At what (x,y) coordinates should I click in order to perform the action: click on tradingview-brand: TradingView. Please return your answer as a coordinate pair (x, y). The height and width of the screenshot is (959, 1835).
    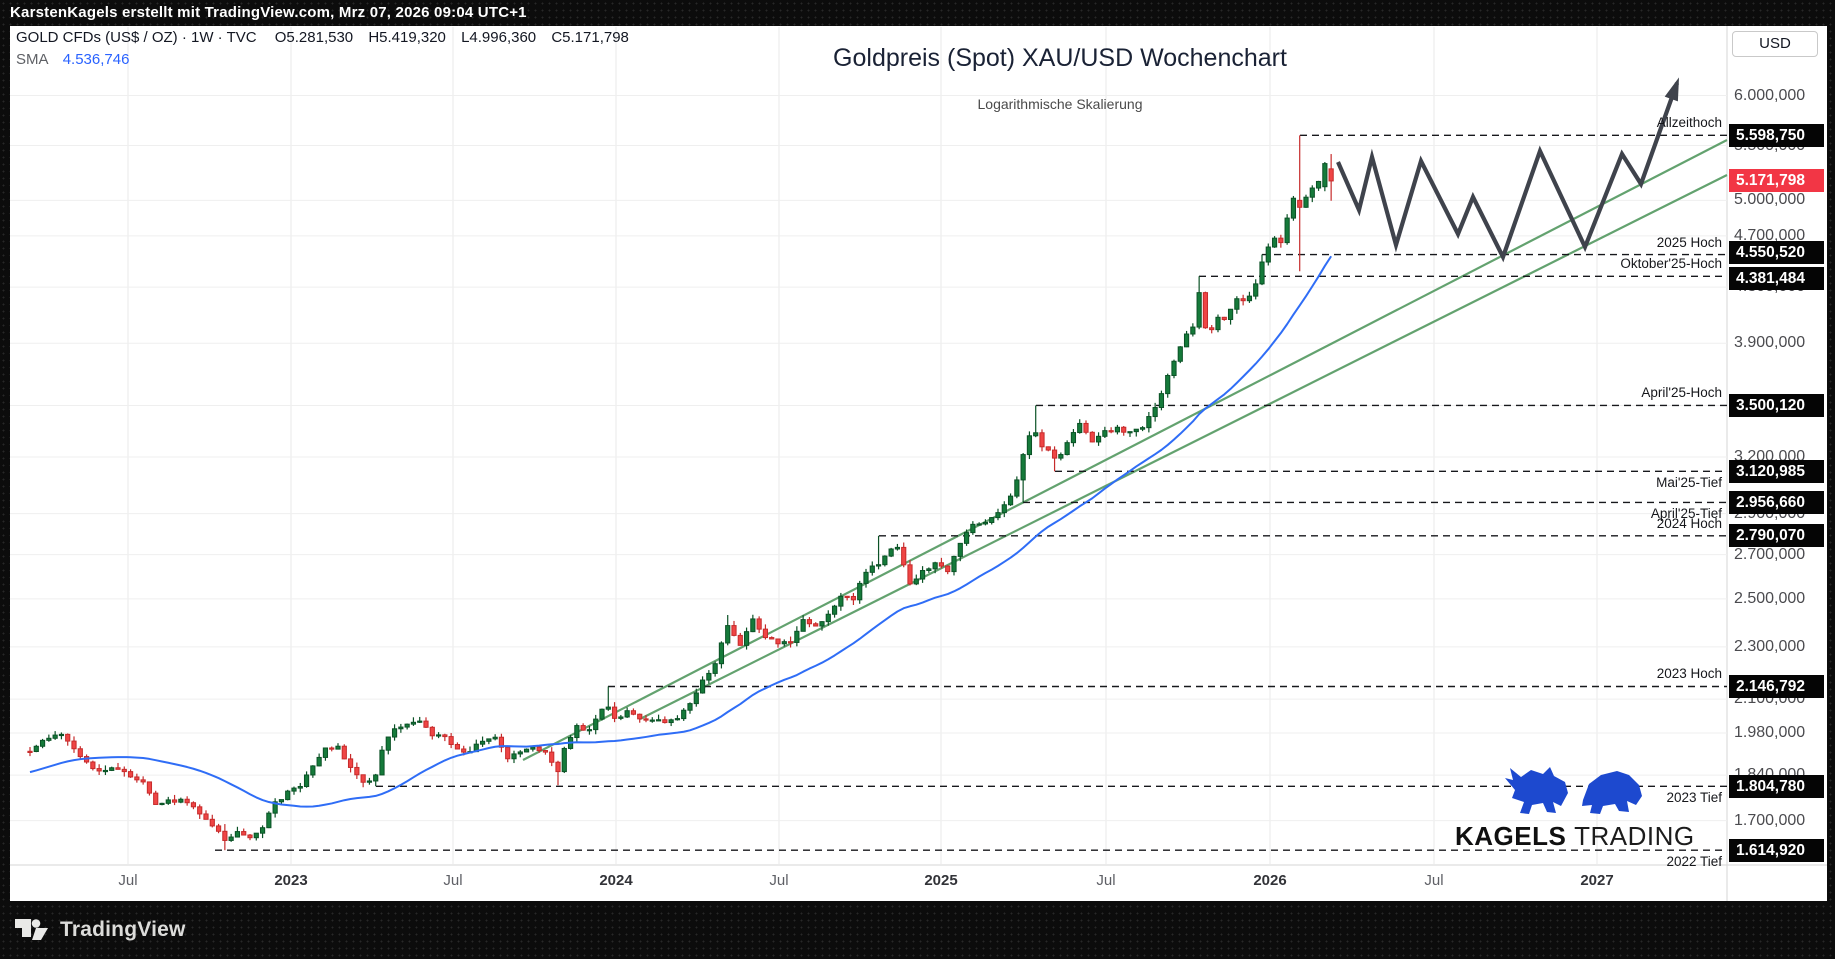
    Looking at the image, I should click on (100, 930).